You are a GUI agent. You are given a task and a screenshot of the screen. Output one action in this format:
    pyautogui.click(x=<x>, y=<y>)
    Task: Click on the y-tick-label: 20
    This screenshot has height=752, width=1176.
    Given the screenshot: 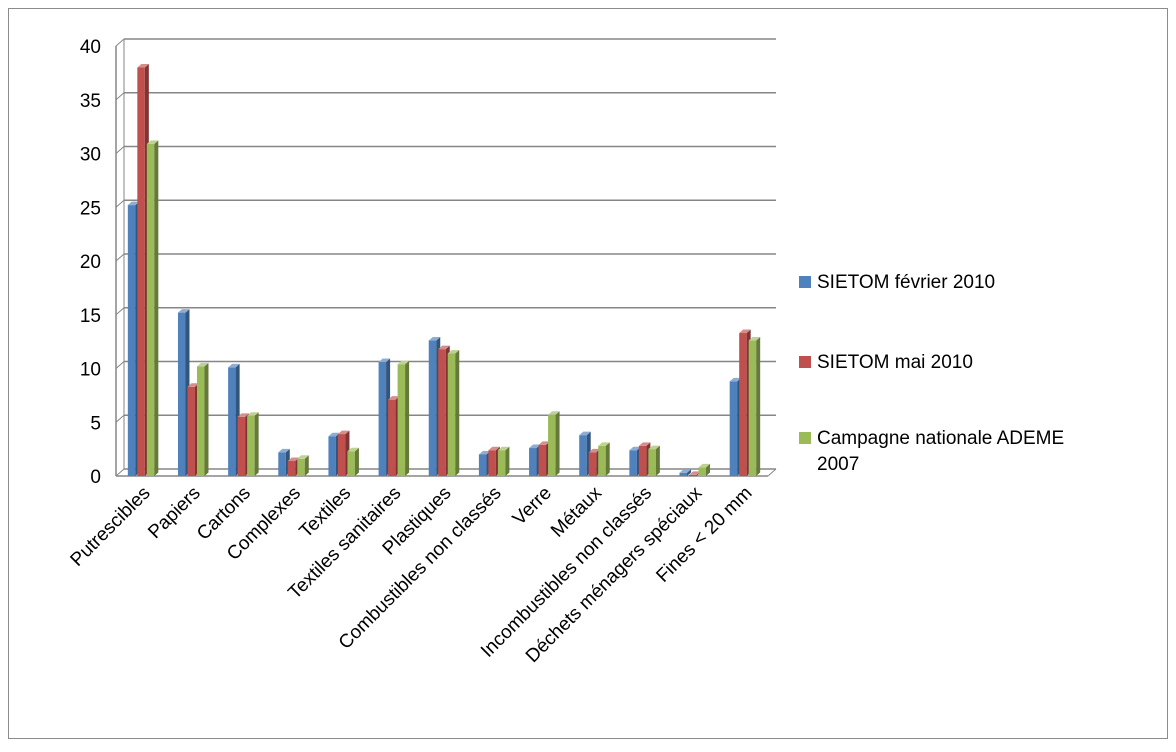 What is the action you would take?
    pyautogui.click(x=90, y=262)
    